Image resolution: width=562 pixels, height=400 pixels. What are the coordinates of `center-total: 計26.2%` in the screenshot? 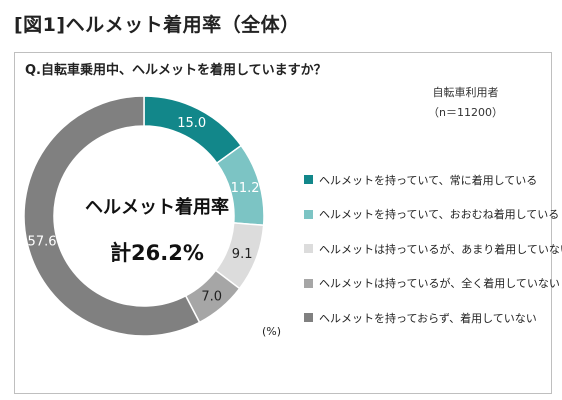 It's located at (157, 253).